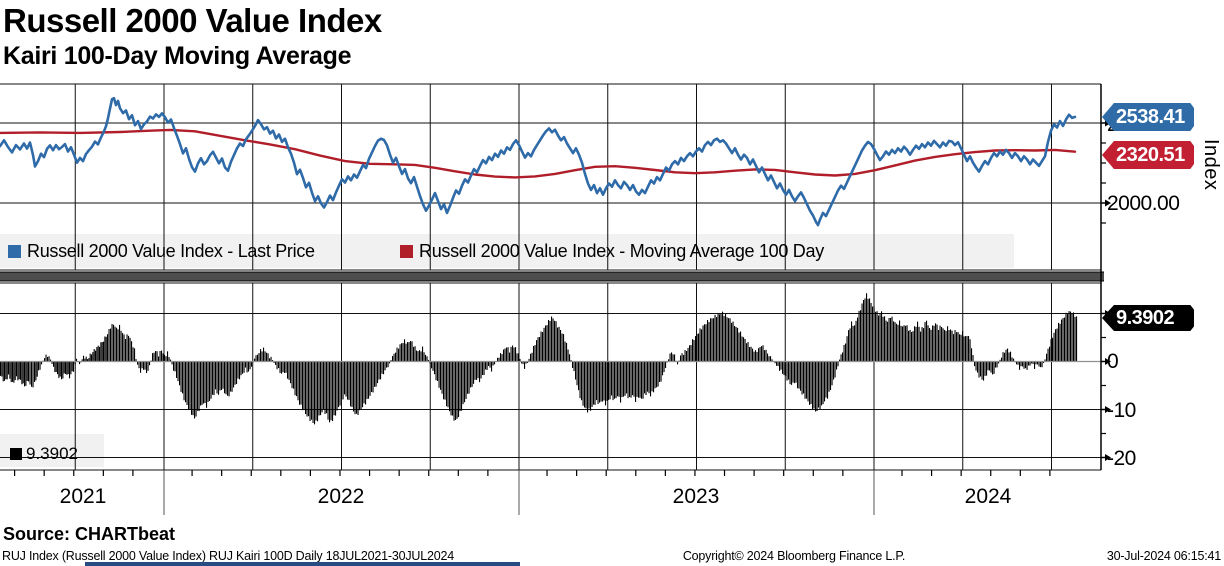 Image resolution: width=1224 pixels, height=566 pixels. What do you see at coordinates (1143, 203) in the screenshot?
I see `ytick-2000: 2000.00` at bounding box center [1143, 203].